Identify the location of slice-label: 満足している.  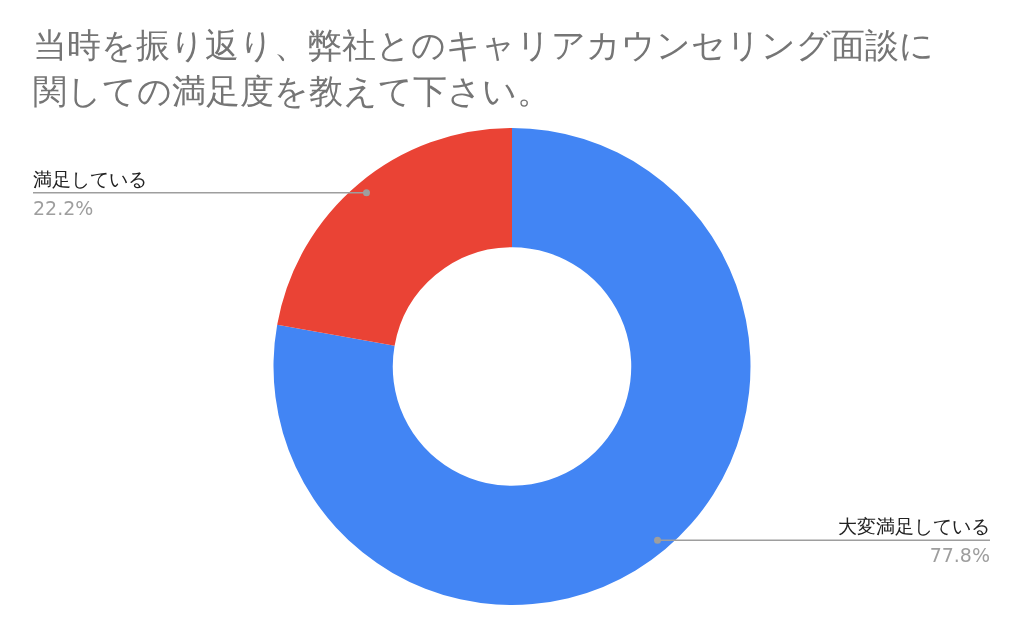
(90, 178).